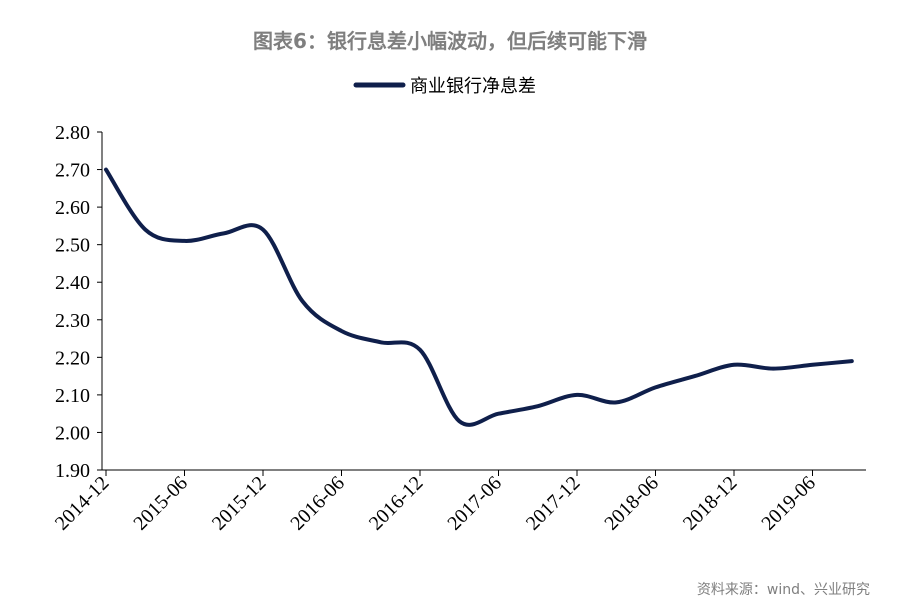  Describe the element at coordinates (72, 321) in the screenshot. I see `y-tick-label: 2.30` at that location.